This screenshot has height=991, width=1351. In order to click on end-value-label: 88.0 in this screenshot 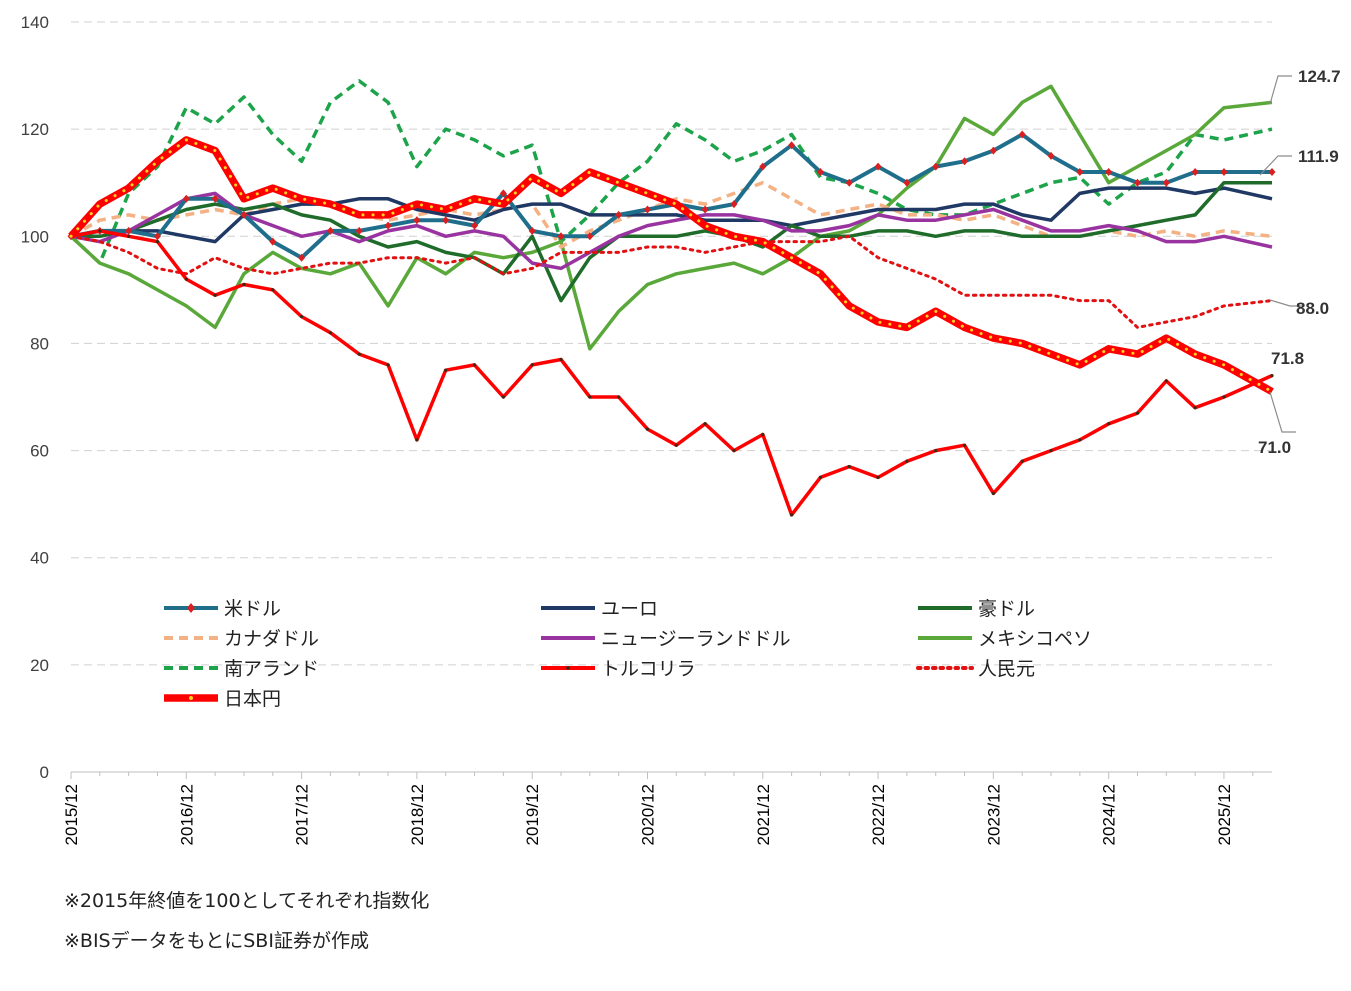, I will do `click(1312, 308)`.